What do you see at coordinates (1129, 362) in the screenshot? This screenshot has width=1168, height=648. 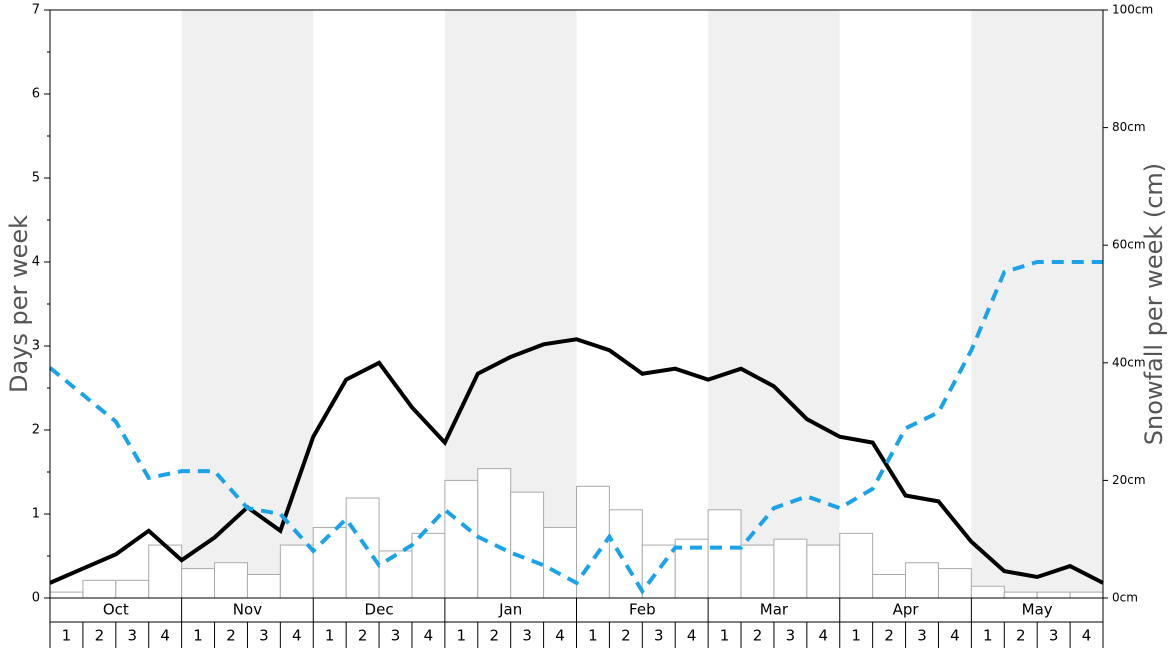 I see `y2-tick-label: 40cm` at bounding box center [1129, 362].